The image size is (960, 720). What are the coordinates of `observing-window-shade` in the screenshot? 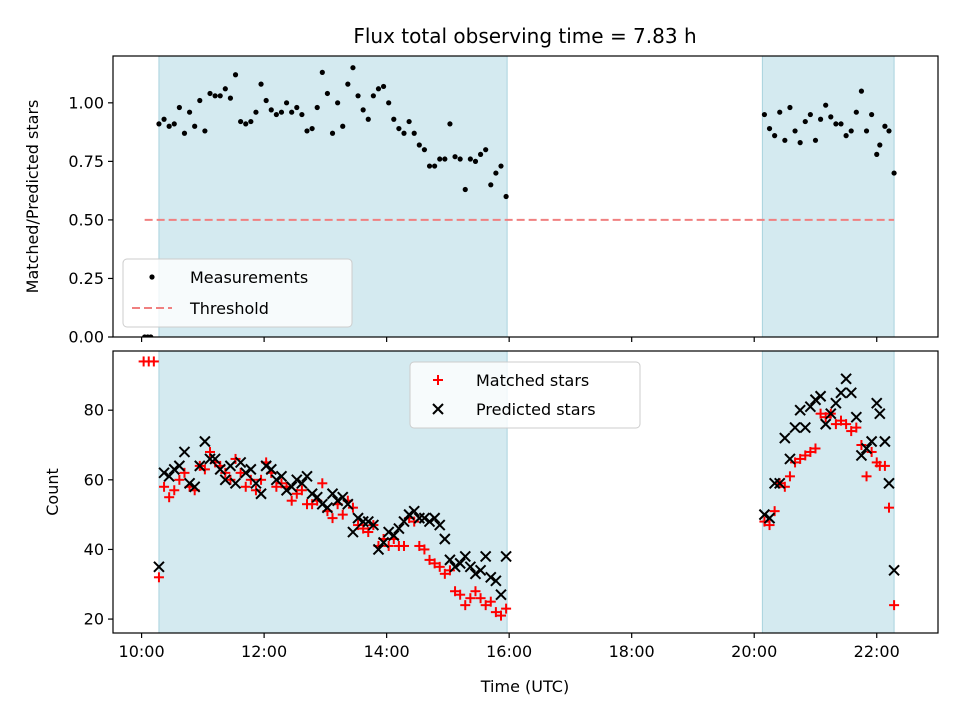 It's located at (828, 492).